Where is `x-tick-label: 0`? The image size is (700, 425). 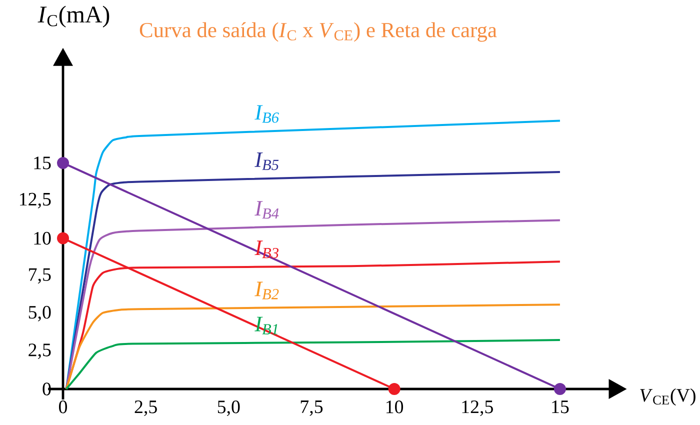 x-tick-label: 0 is located at coordinates (63, 407).